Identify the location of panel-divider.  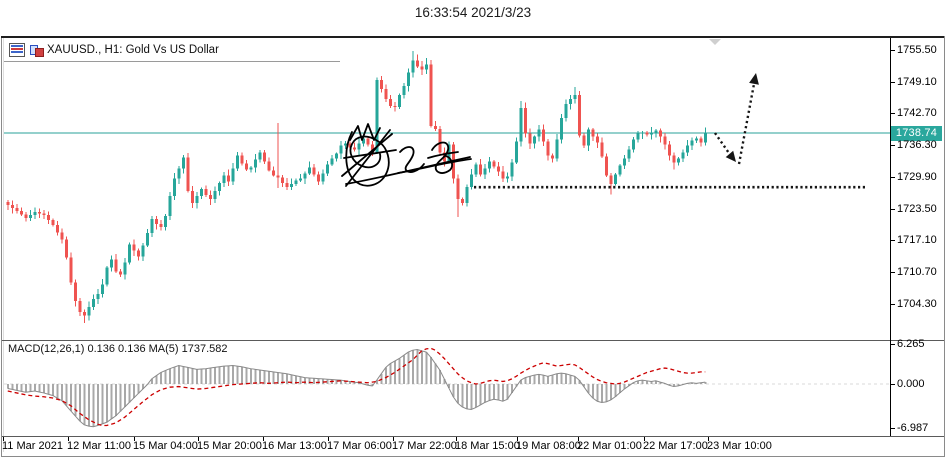
(473, 340).